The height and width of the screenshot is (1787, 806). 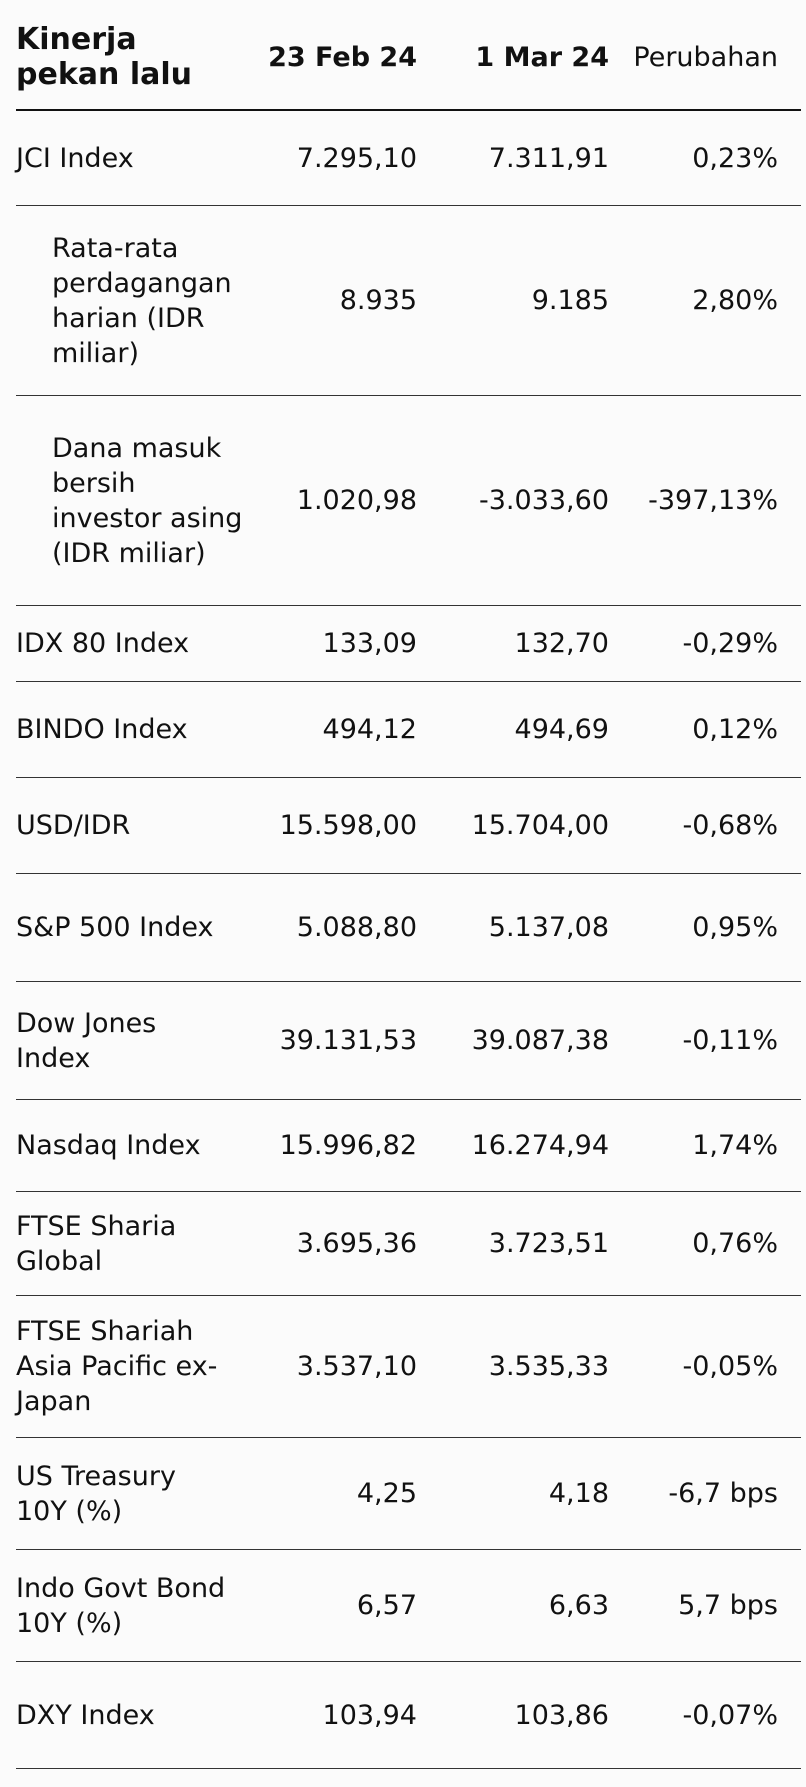 I want to click on value-feb: 4,25, so click(x=386, y=1493).